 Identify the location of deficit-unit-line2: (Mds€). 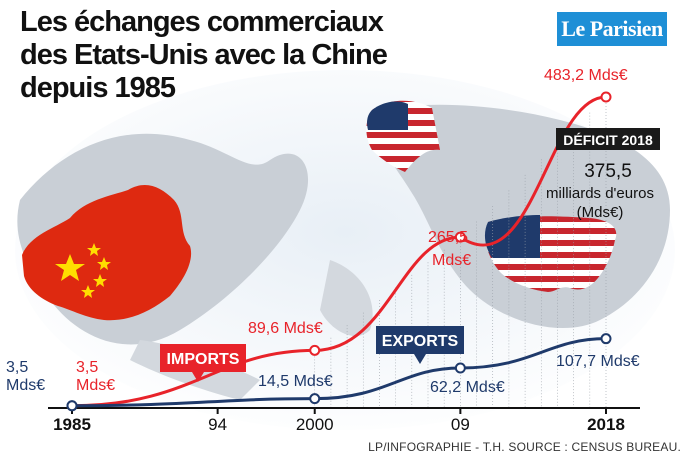
(600, 212).